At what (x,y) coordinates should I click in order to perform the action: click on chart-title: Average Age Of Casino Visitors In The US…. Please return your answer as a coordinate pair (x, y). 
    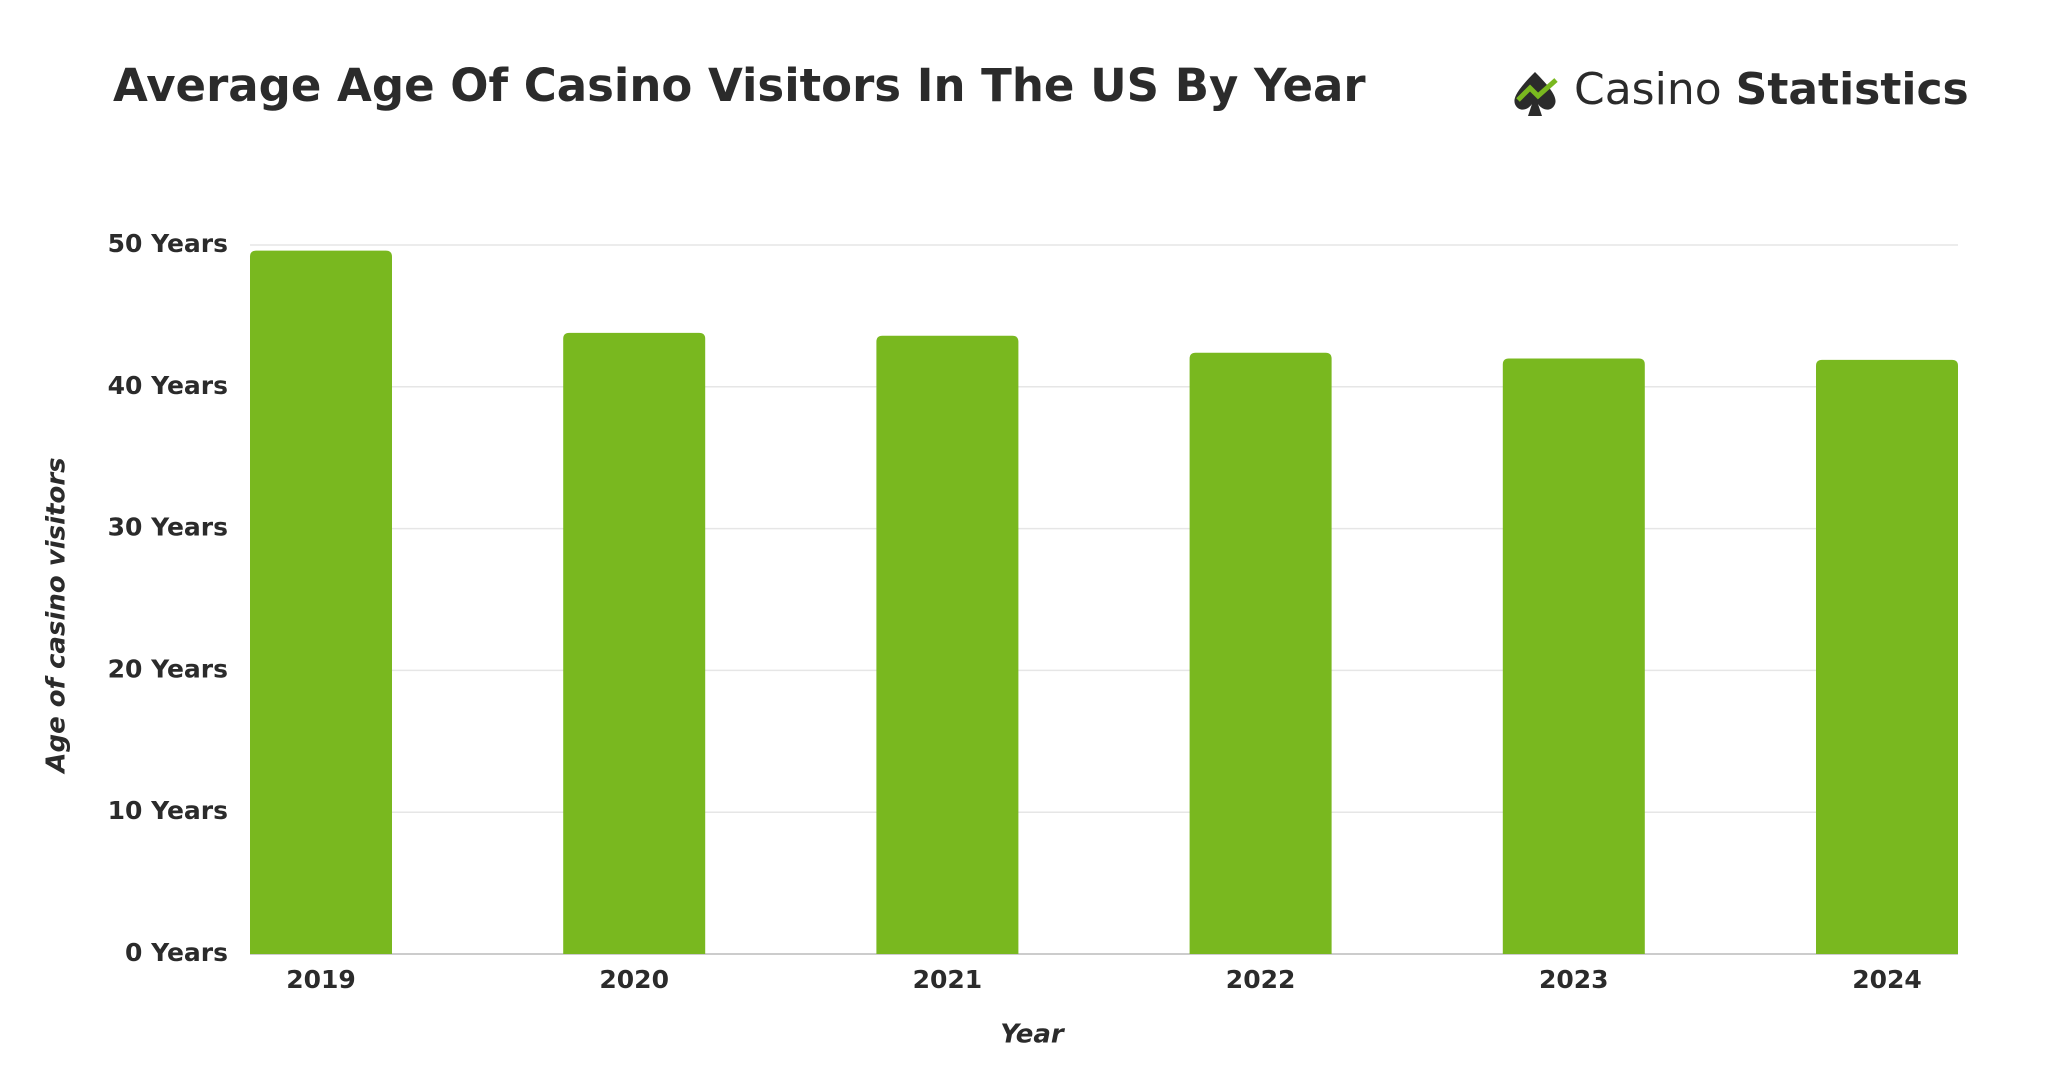
    Looking at the image, I should click on (739, 85).